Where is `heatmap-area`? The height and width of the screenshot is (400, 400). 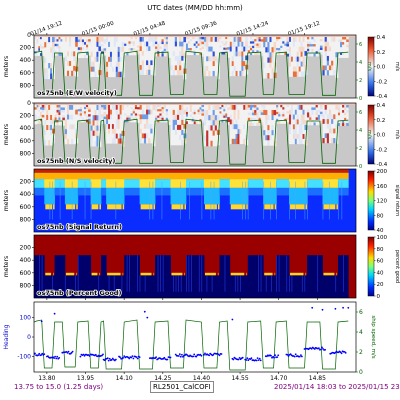 heatmap-area is located at coordinates (195, 66).